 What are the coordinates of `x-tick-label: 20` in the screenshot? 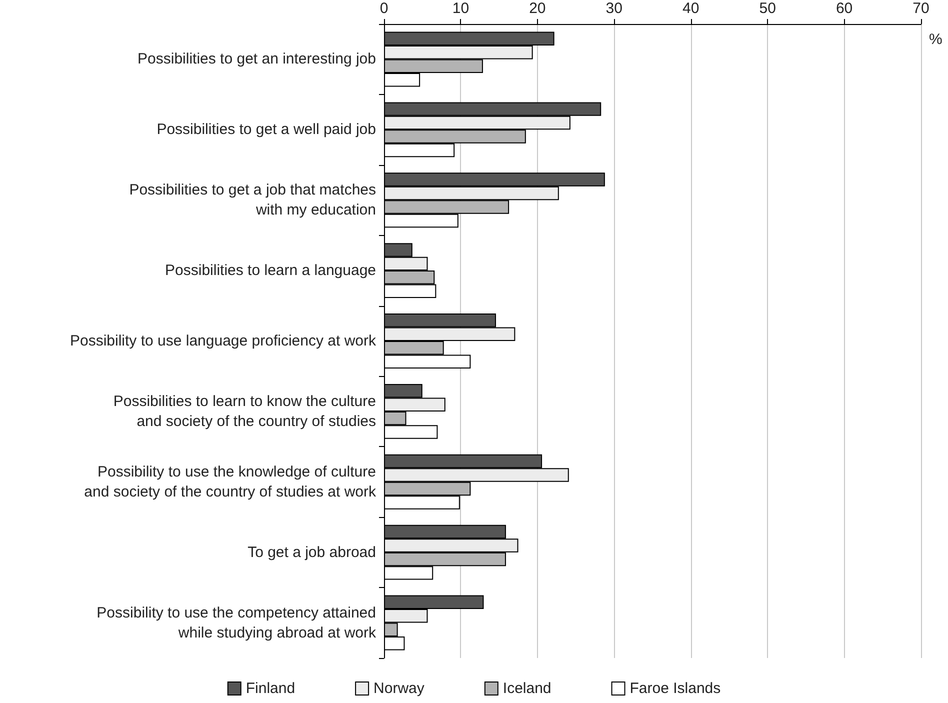 It's located at (537, 8).